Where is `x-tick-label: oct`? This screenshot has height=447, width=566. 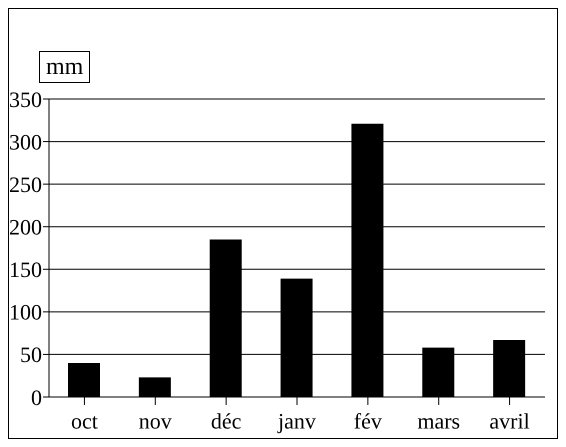
x-tick-label: oct is located at coordinates (84, 421).